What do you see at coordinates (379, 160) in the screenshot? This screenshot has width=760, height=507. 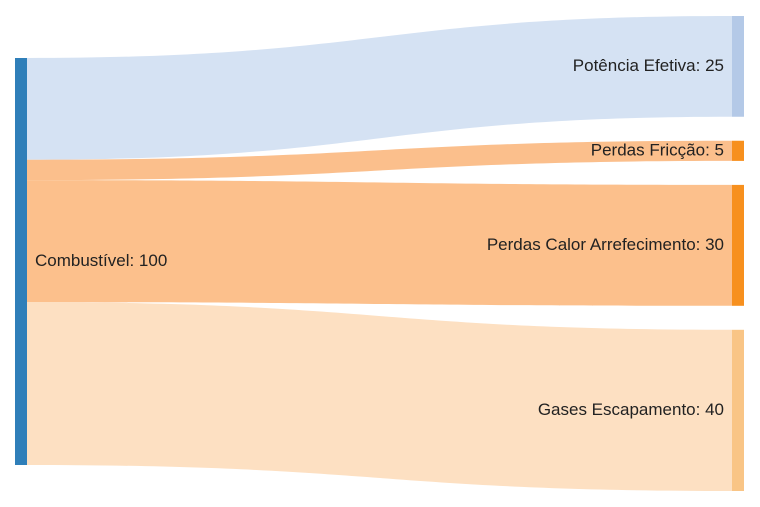 I see `link-perdas-friccao` at bounding box center [379, 160].